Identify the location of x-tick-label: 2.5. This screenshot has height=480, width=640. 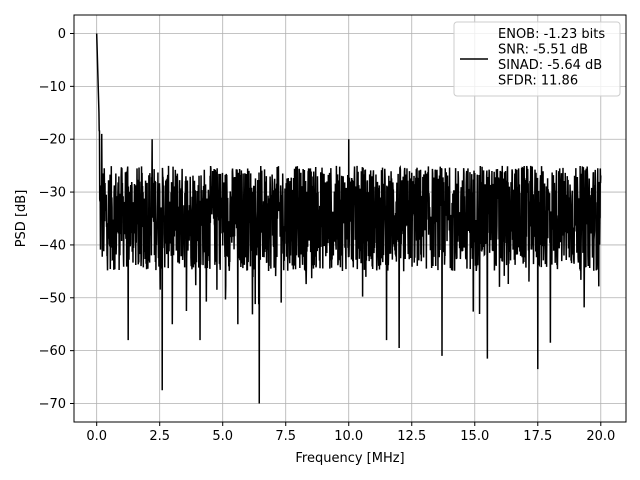
(159, 436).